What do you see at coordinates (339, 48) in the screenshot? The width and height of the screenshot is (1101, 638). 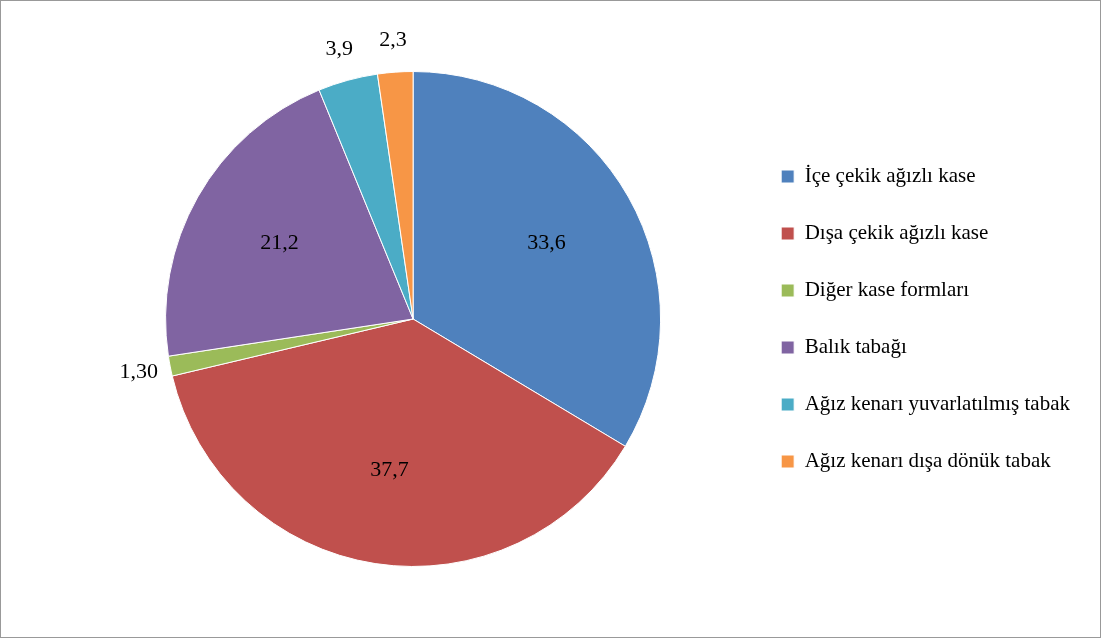 I see `data-label: 3,9` at bounding box center [339, 48].